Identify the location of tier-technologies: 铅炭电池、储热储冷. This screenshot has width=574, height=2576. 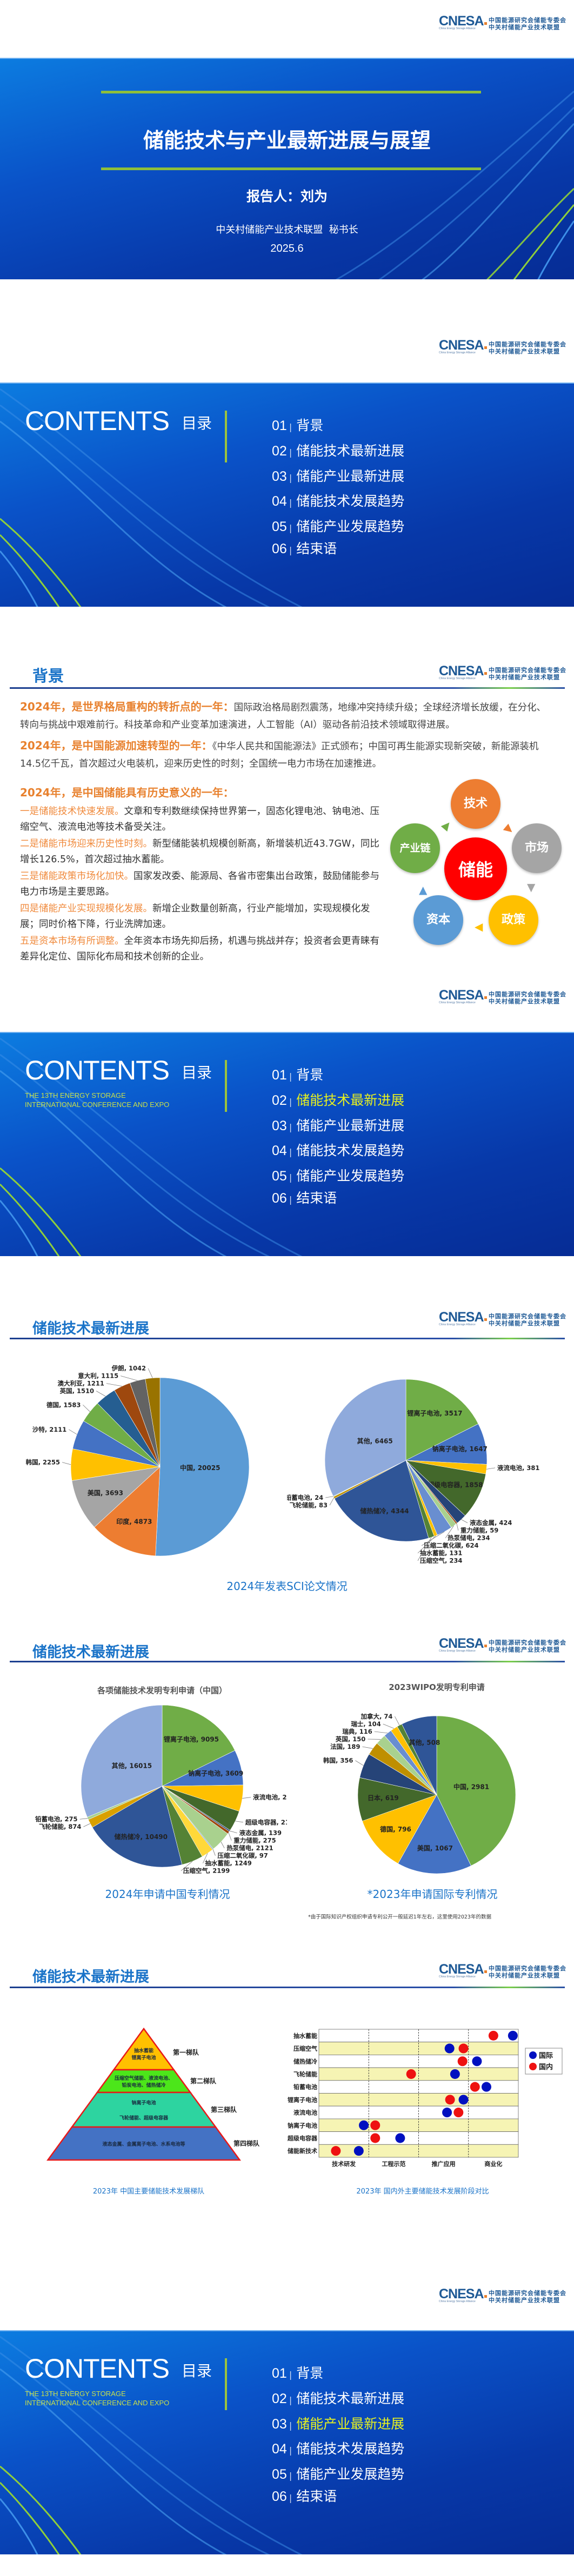
(143, 2085).